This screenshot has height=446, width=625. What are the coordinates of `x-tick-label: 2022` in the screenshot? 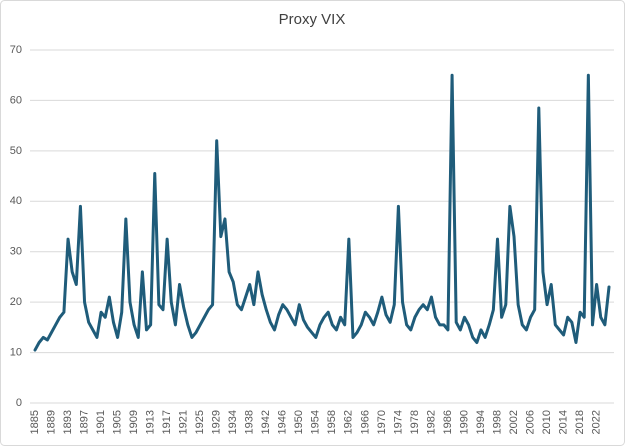 It's located at (597, 422).